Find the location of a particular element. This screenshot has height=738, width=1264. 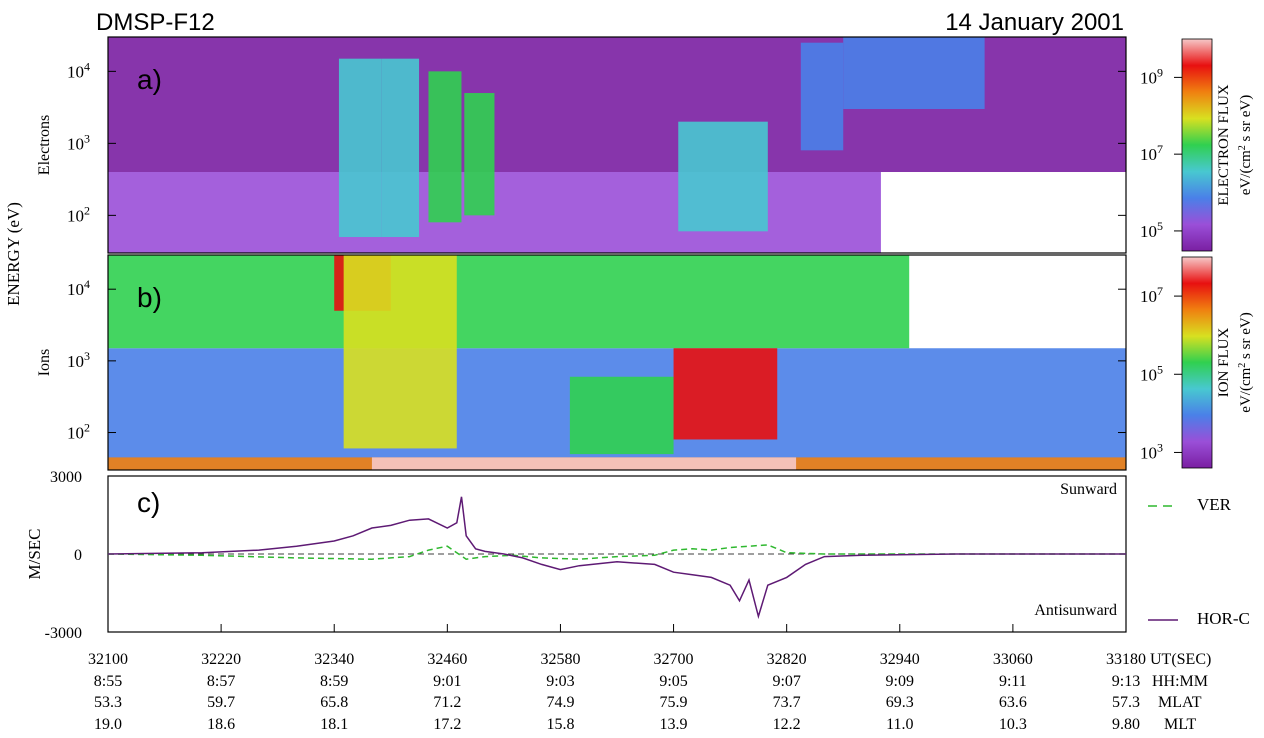

axis-row-name: HH:MM is located at coordinates (1180, 681).